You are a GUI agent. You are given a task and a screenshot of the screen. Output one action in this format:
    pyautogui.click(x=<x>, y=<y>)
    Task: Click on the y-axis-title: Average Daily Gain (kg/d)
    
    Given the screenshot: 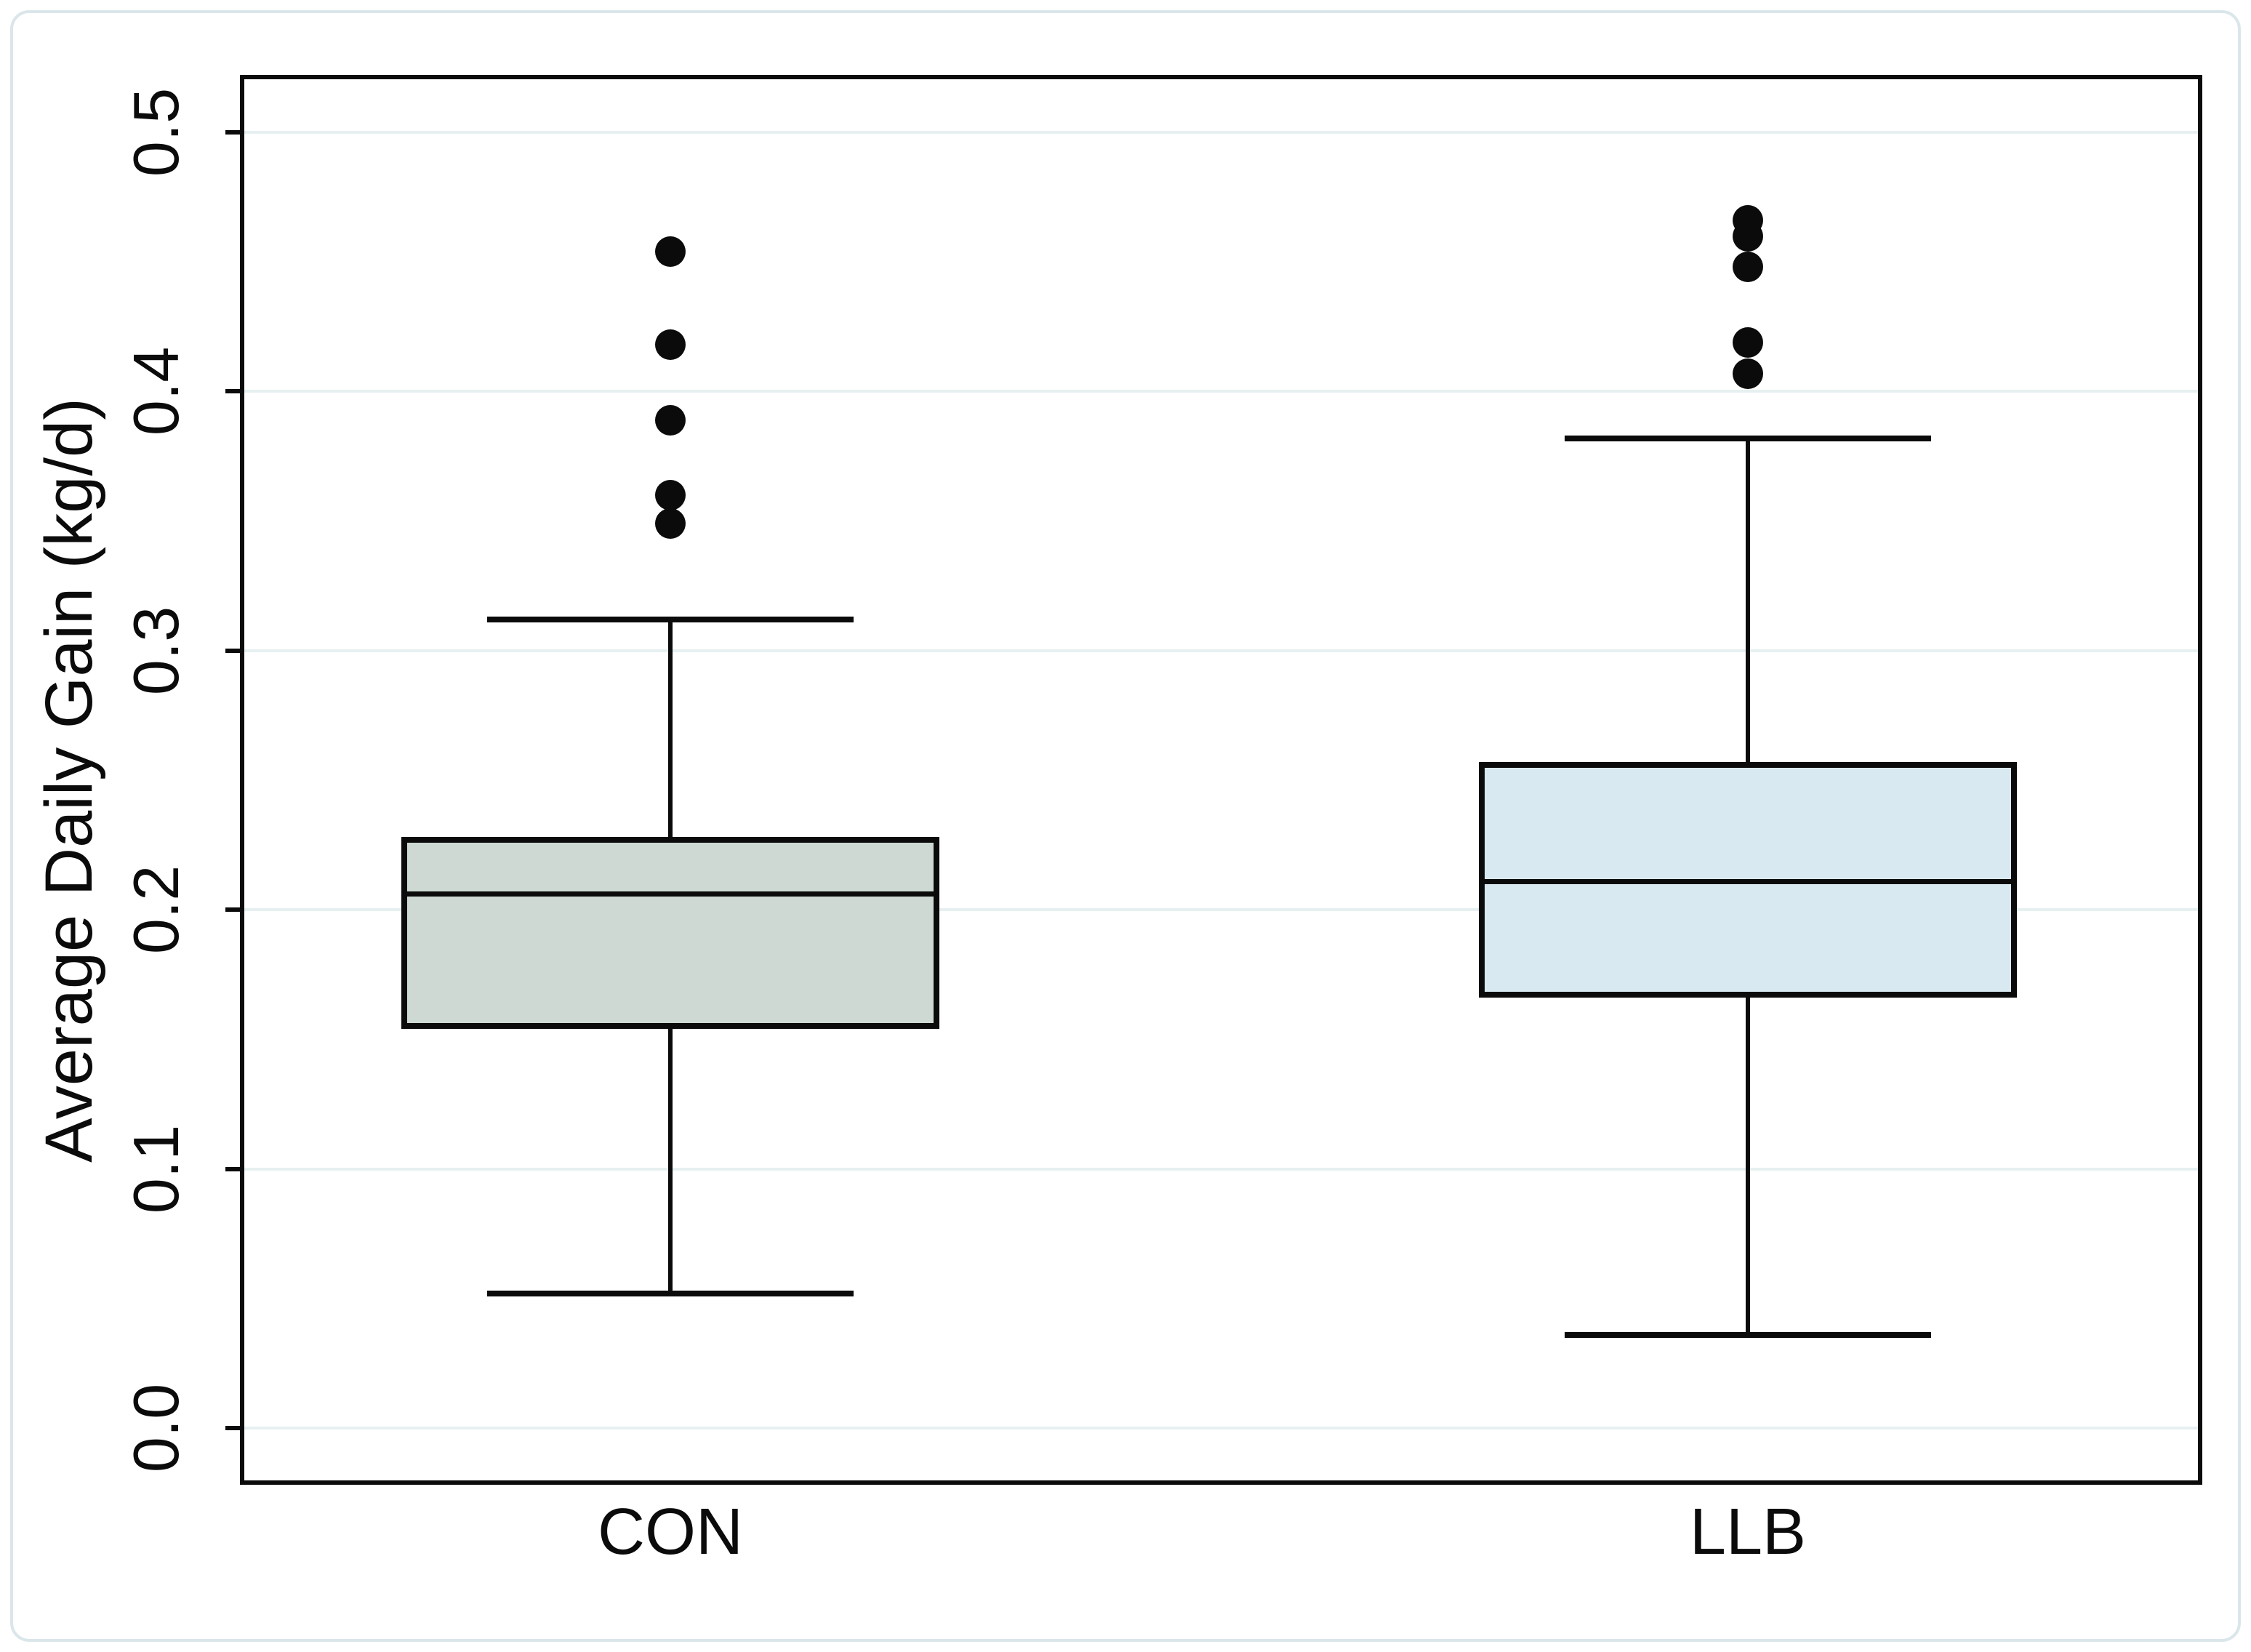 What is the action you would take?
    pyautogui.click(x=69, y=780)
    